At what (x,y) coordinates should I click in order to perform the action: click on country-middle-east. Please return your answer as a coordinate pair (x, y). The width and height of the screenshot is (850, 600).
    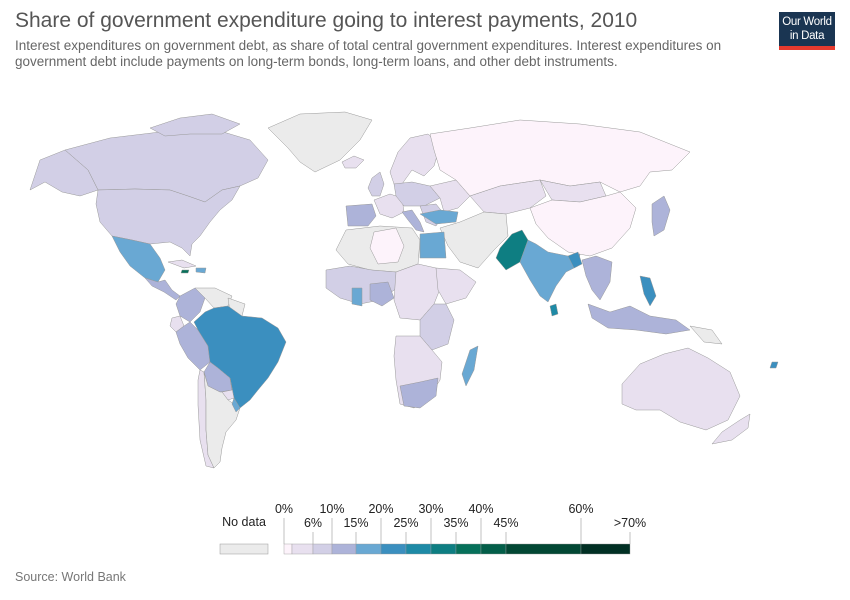
    Looking at the image, I should click on (474, 240).